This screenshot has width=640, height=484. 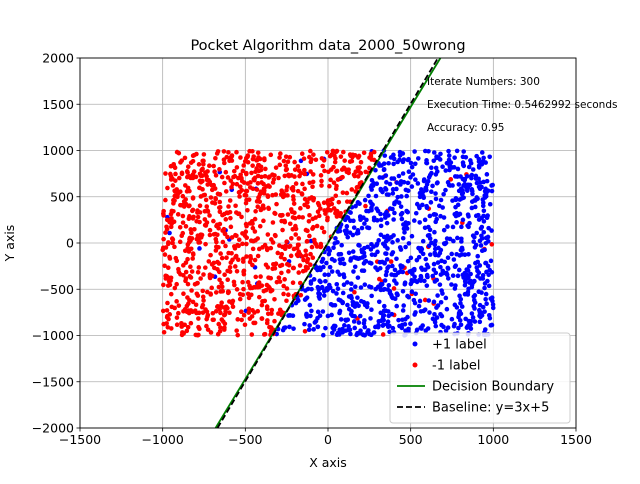 What do you see at coordinates (415, 365) in the screenshot?
I see `legend-marker-minus1` at bounding box center [415, 365].